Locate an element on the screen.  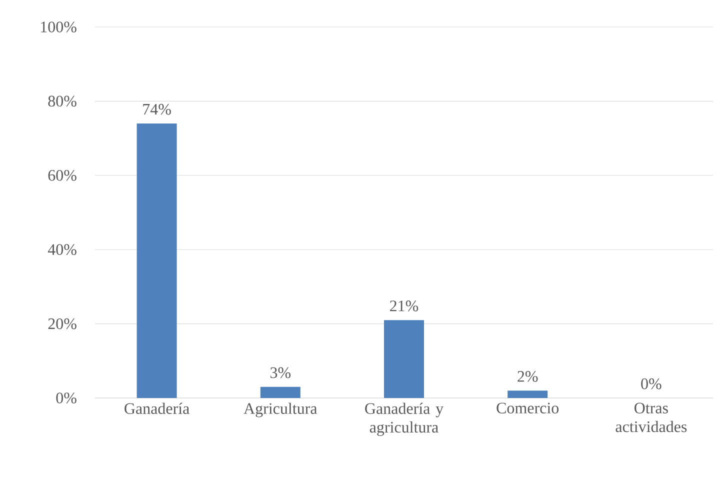
data-label: 0% is located at coordinates (651, 384).